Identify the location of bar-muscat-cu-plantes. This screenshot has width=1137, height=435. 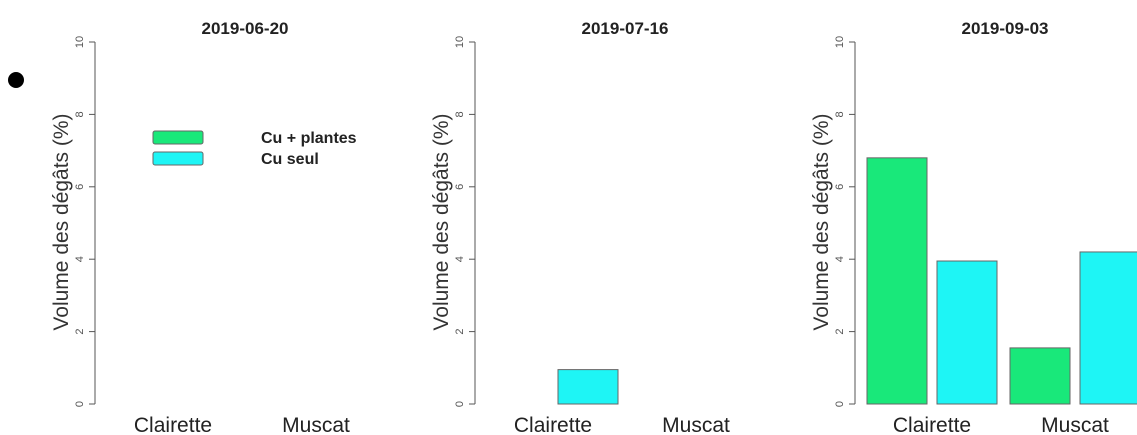
(1040, 376).